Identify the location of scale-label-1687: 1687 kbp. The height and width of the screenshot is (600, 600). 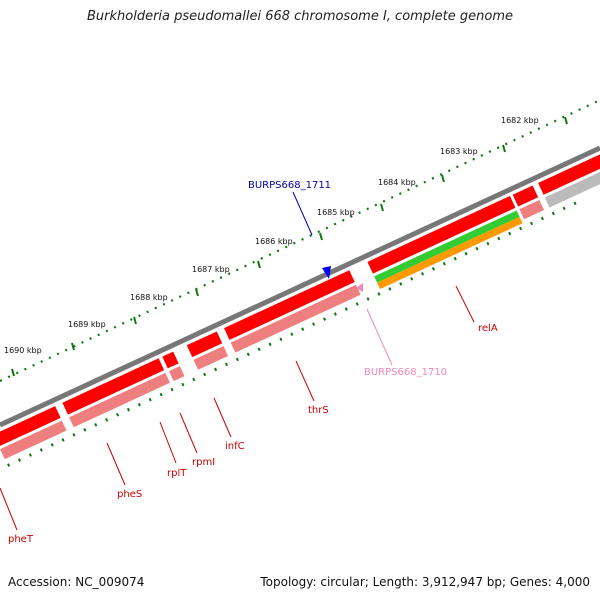
(211, 269).